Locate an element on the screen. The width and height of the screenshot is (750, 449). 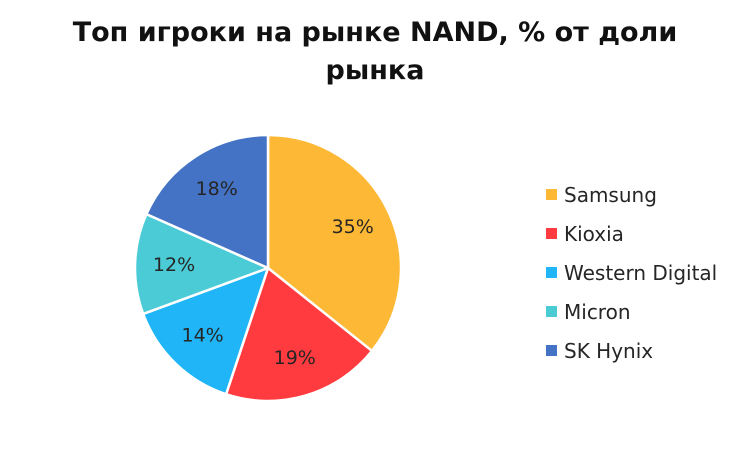
legend-label: Micron is located at coordinates (597, 311).